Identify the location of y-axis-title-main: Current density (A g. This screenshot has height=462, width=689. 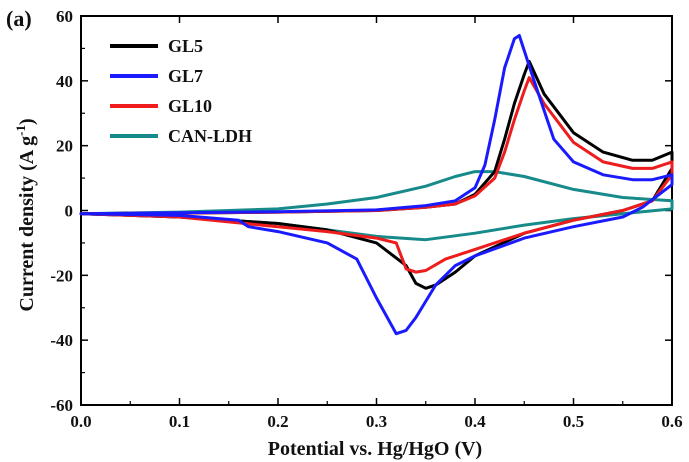
(27, 224).